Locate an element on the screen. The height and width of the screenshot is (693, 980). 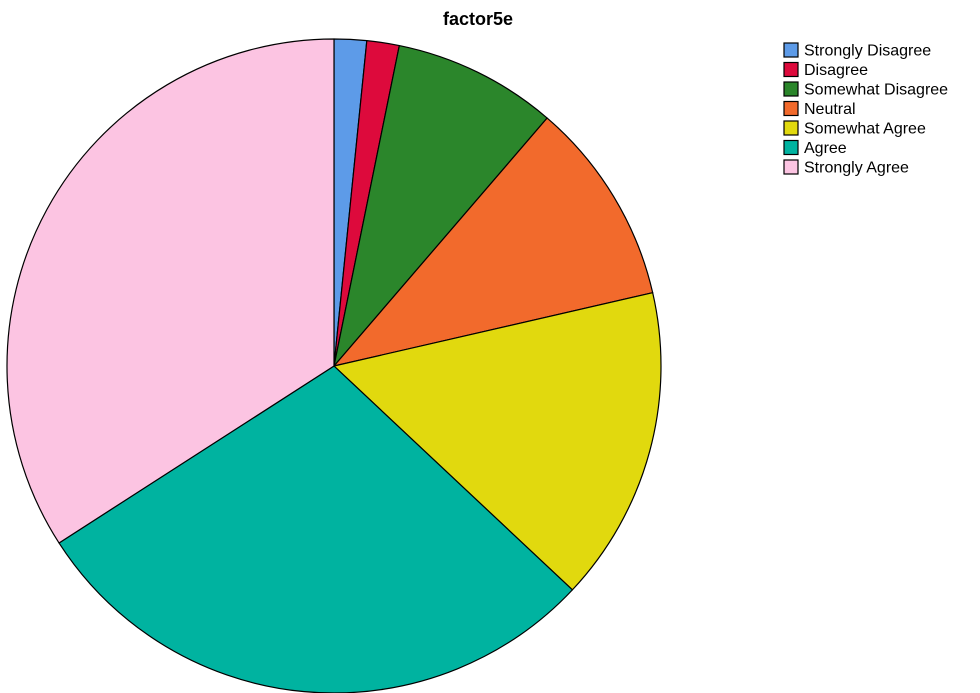
legend-item-disagree: Disagree is located at coordinates (825, 70).